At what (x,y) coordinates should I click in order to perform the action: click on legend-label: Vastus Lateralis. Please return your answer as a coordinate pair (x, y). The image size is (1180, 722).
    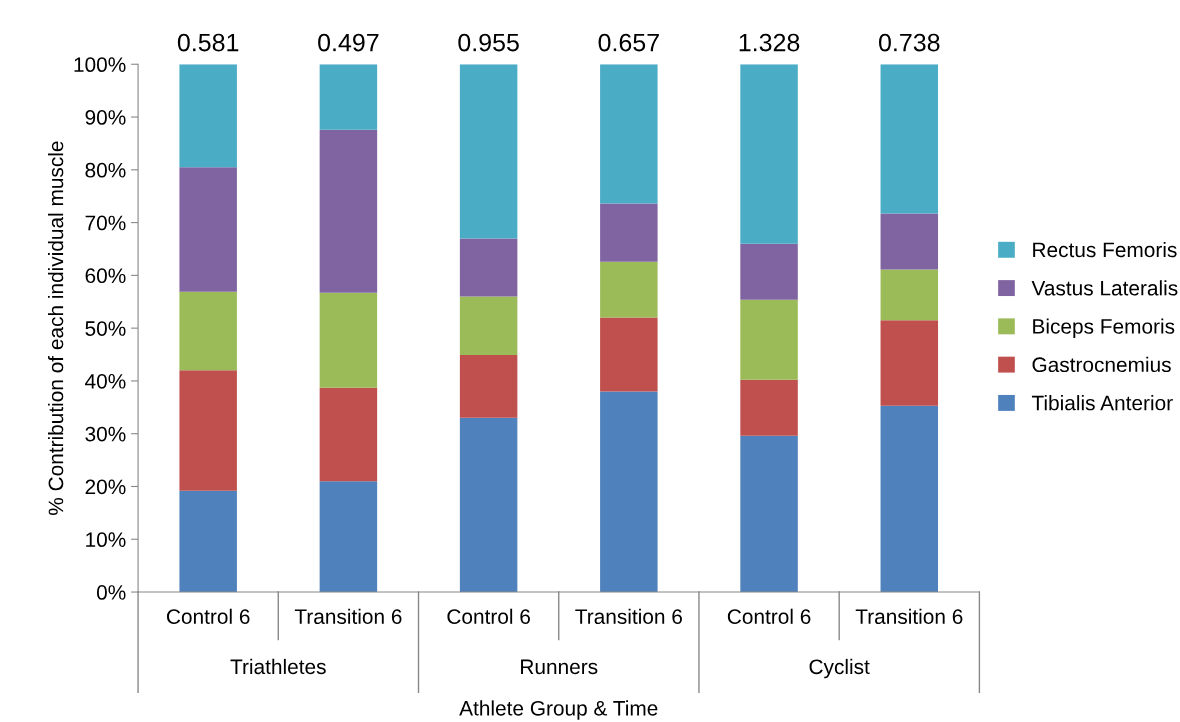
    Looking at the image, I should click on (1104, 288).